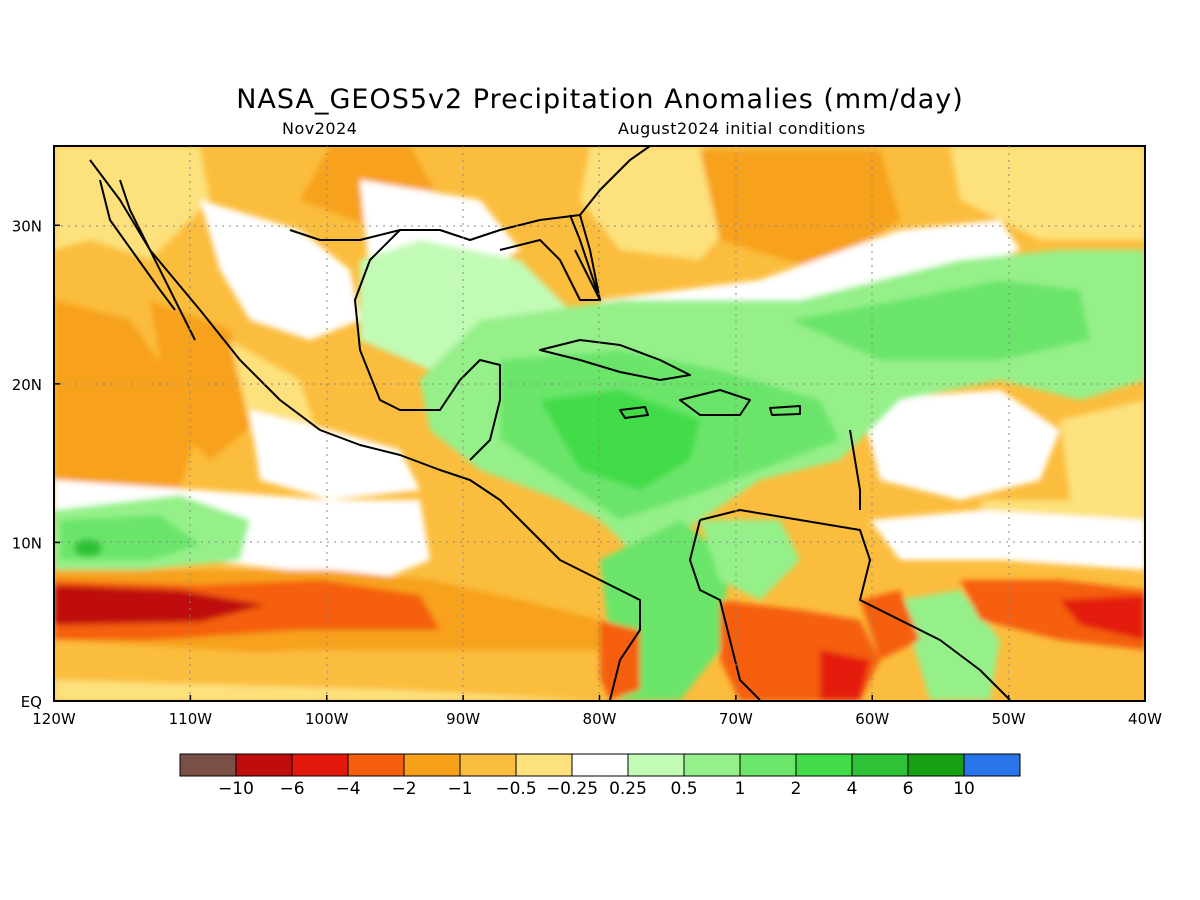 The width and height of the screenshot is (1200, 900). What do you see at coordinates (403, 789) in the screenshot?
I see `color-bar-label: −2` at bounding box center [403, 789].